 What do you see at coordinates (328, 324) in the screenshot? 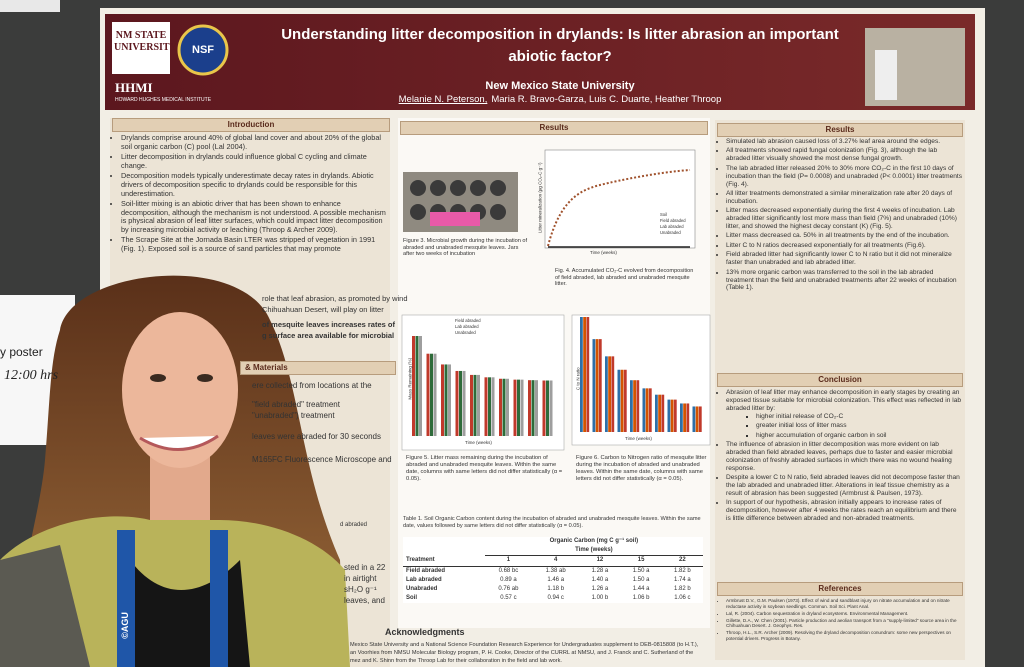
I see `intro-fragment: of mesquite leaves increases rates of` at bounding box center [328, 324].